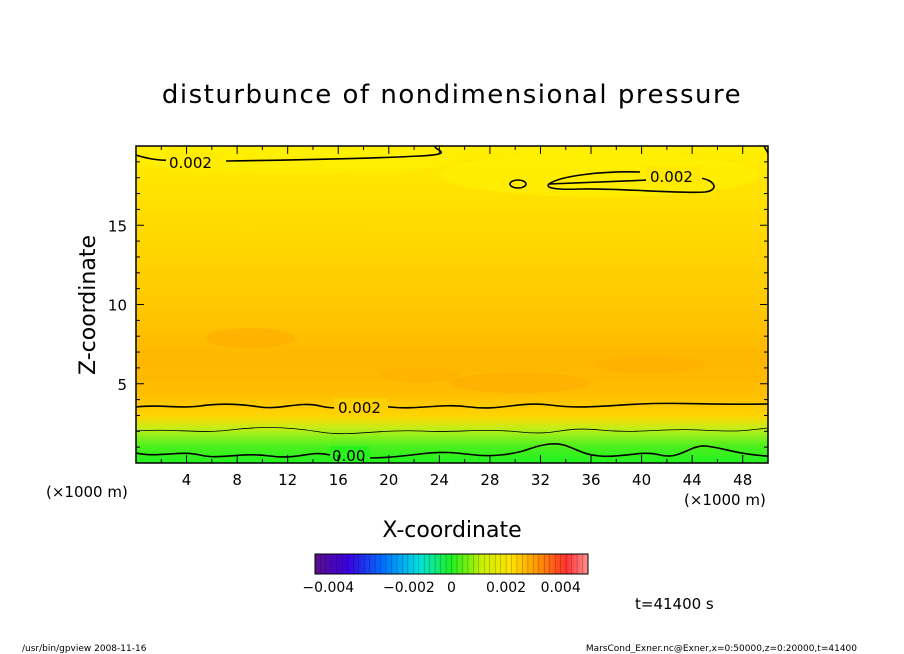  Describe the element at coordinates (117, 226) in the screenshot. I see `y-tick-label: 15` at that location.